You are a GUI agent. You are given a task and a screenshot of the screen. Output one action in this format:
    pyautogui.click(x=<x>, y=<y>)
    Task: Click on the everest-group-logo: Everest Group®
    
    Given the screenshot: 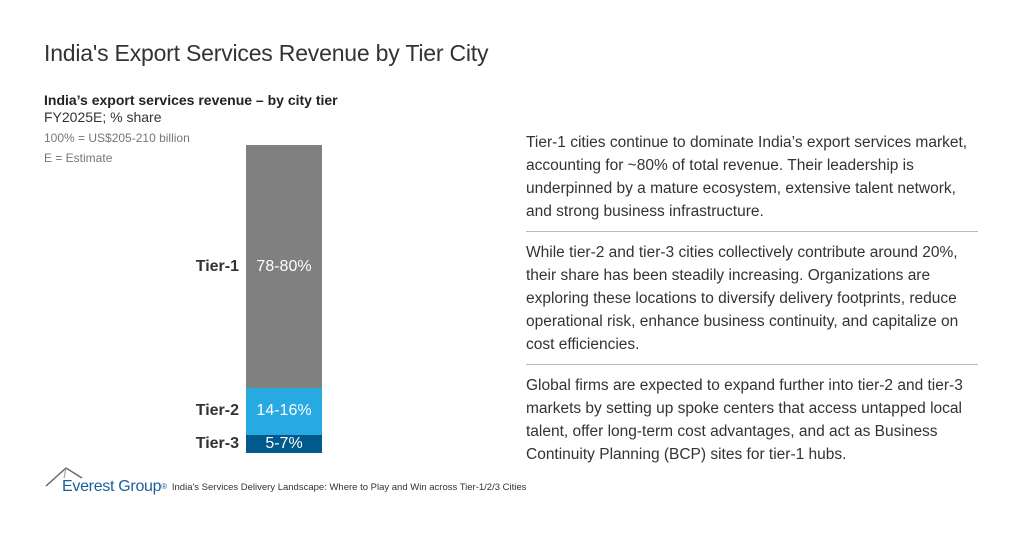 What is the action you would take?
    pyautogui.click(x=105, y=481)
    